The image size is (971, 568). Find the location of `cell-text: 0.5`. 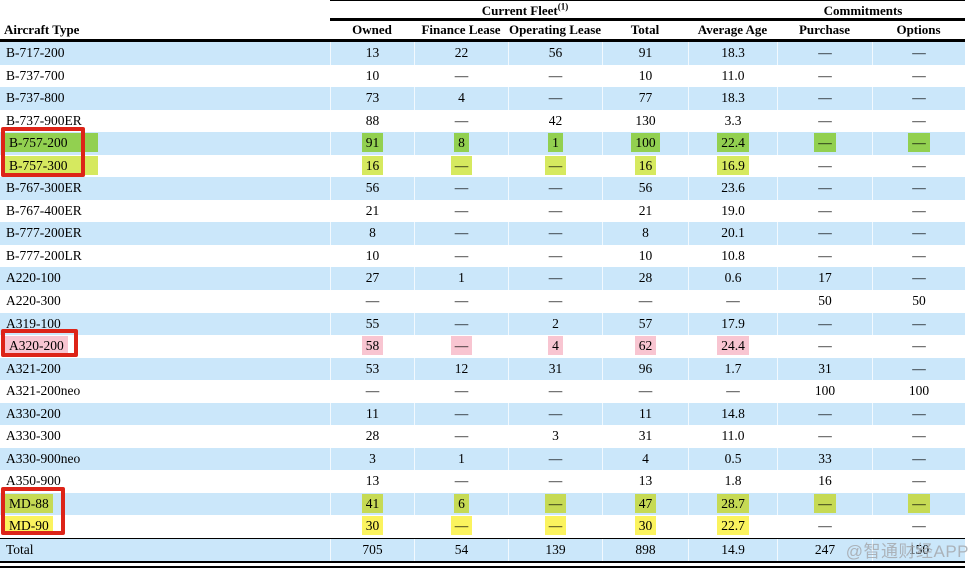

cell-text: 0.5 is located at coordinates (733, 458).